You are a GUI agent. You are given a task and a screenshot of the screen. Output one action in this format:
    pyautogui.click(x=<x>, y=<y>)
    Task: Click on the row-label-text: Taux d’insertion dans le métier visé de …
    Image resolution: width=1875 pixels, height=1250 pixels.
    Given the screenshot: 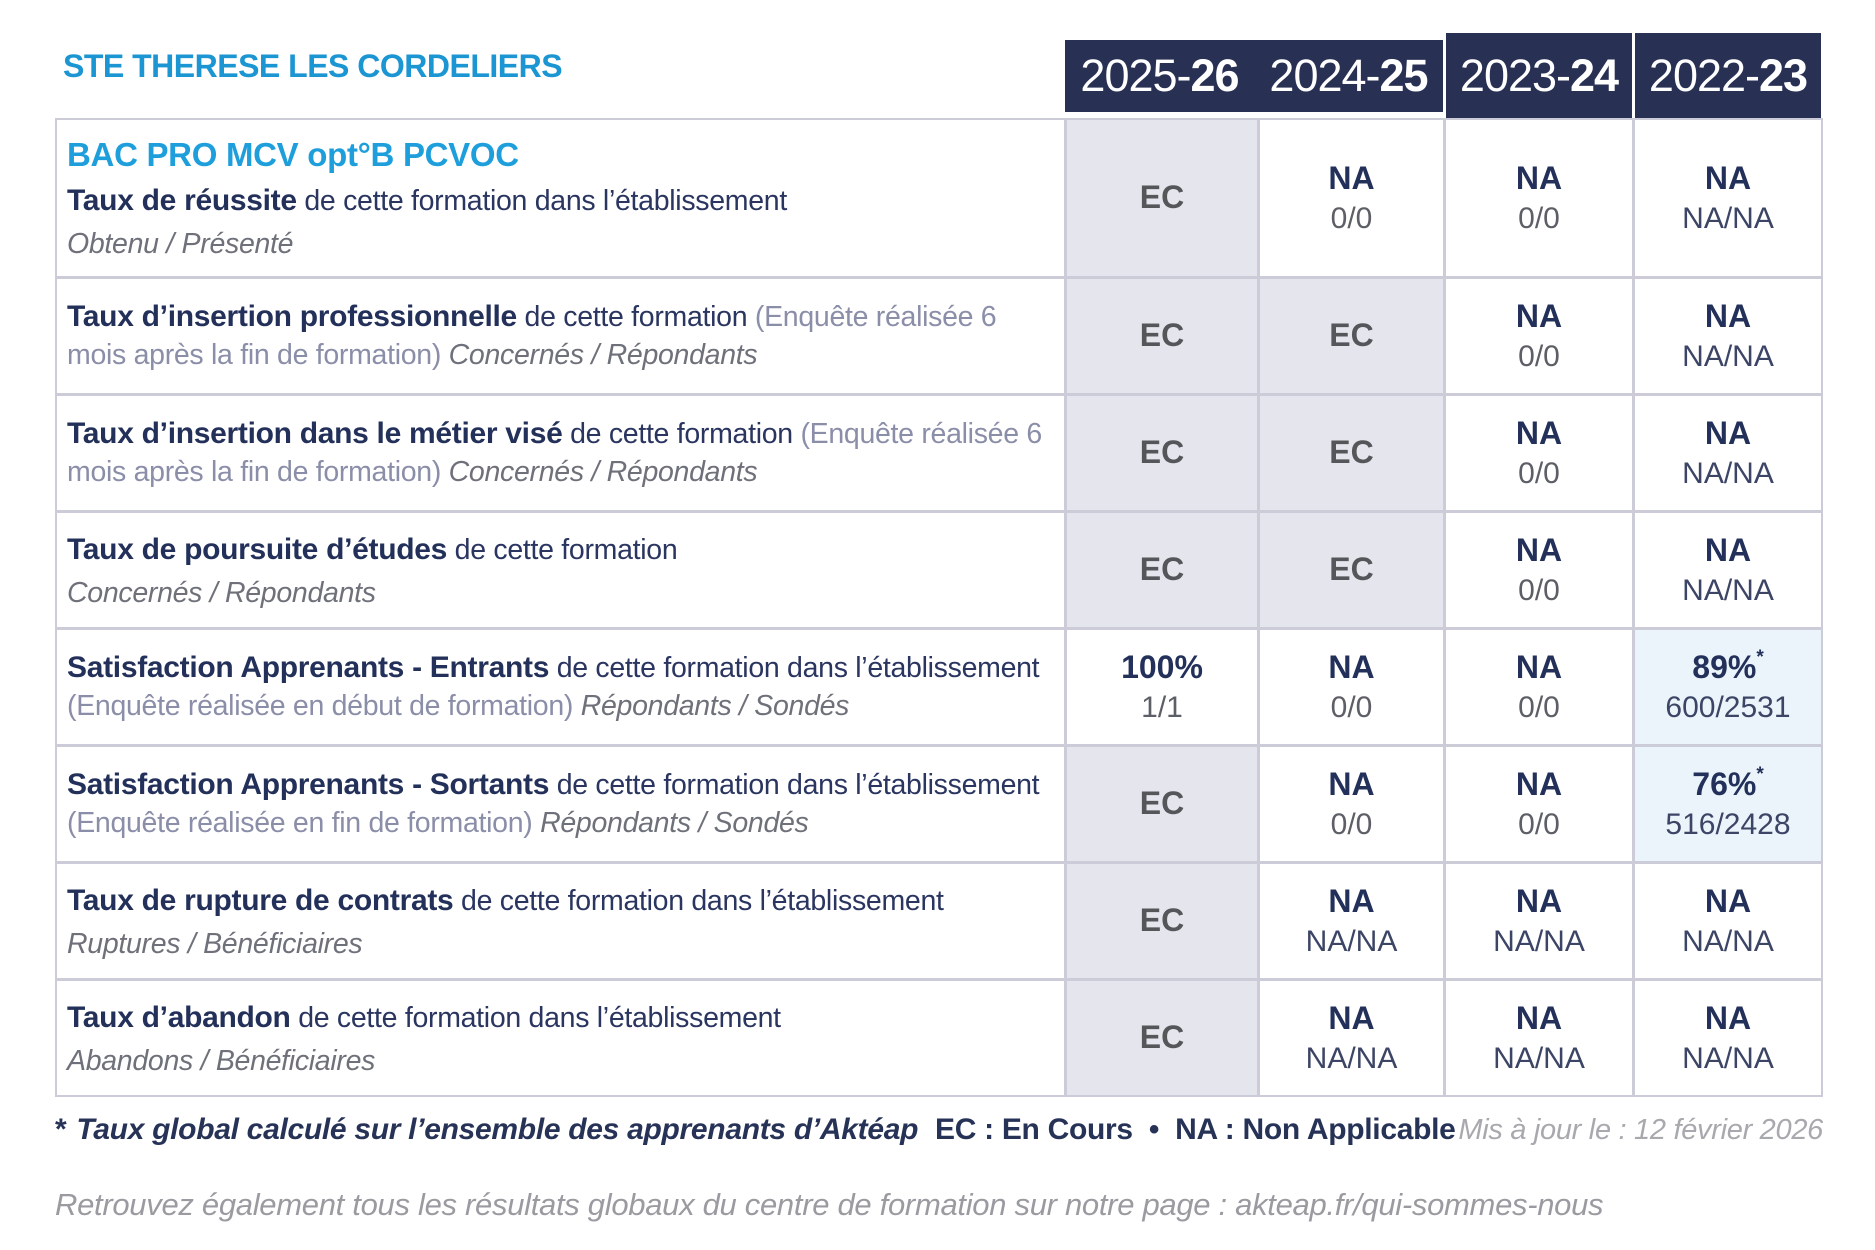 What is the action you would take?
    pyautogui.click(x=555, y=453)
    